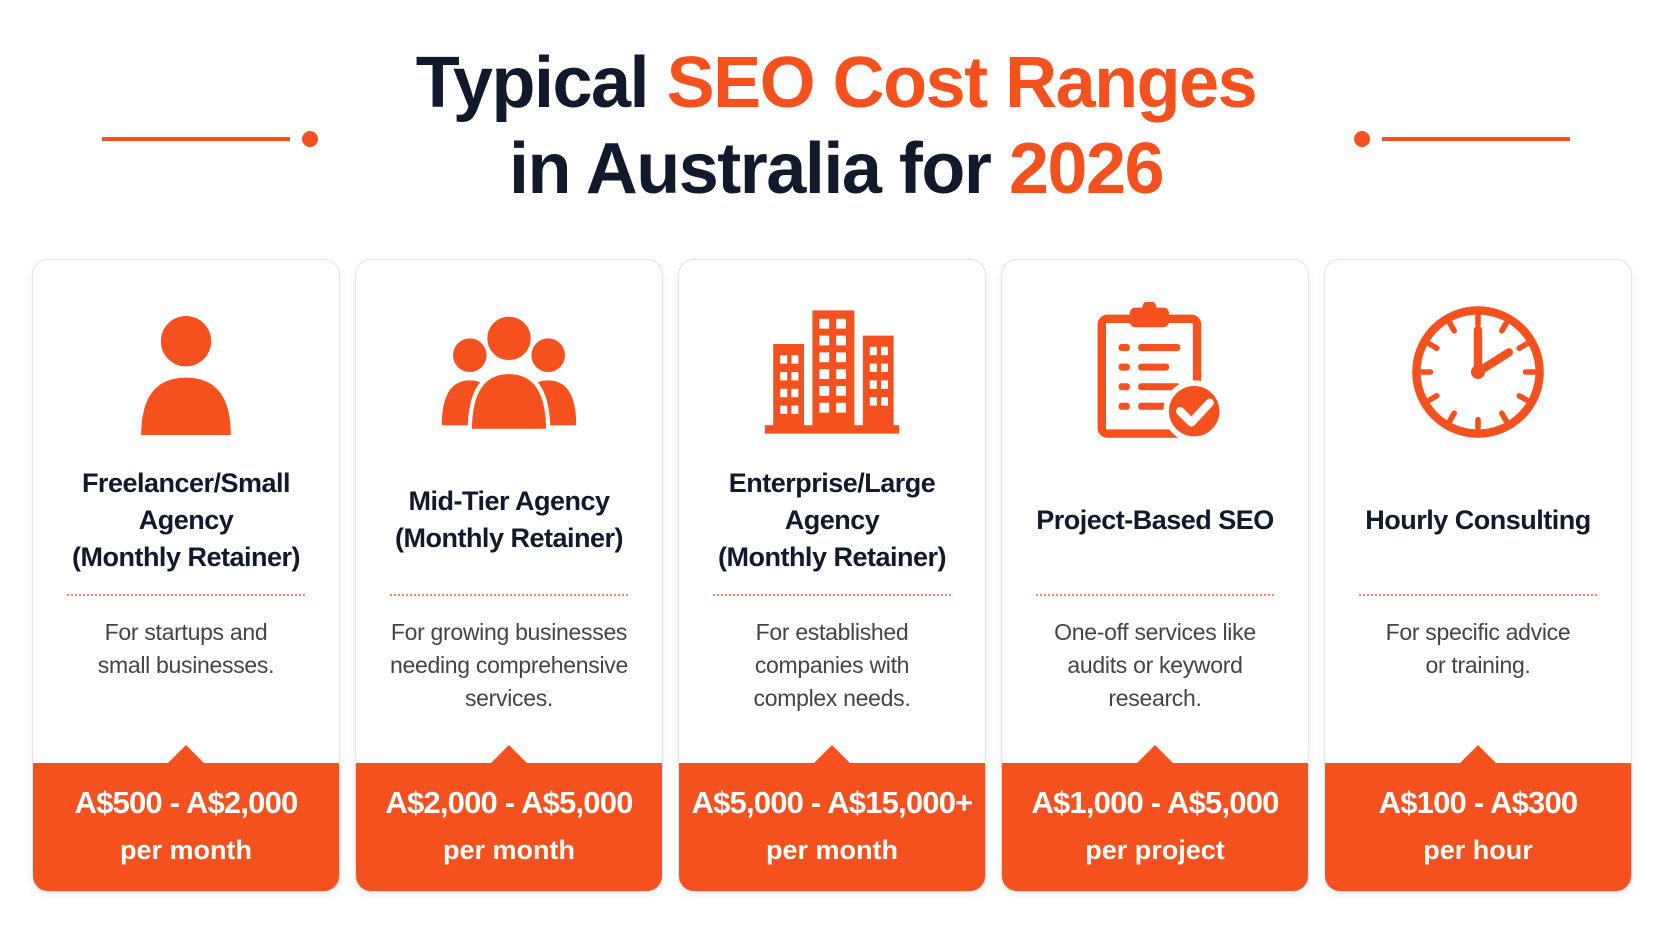  Describe the element at coordinates (509, 632) in the screenshot. I see `description-line: For growing businesses` at that location.